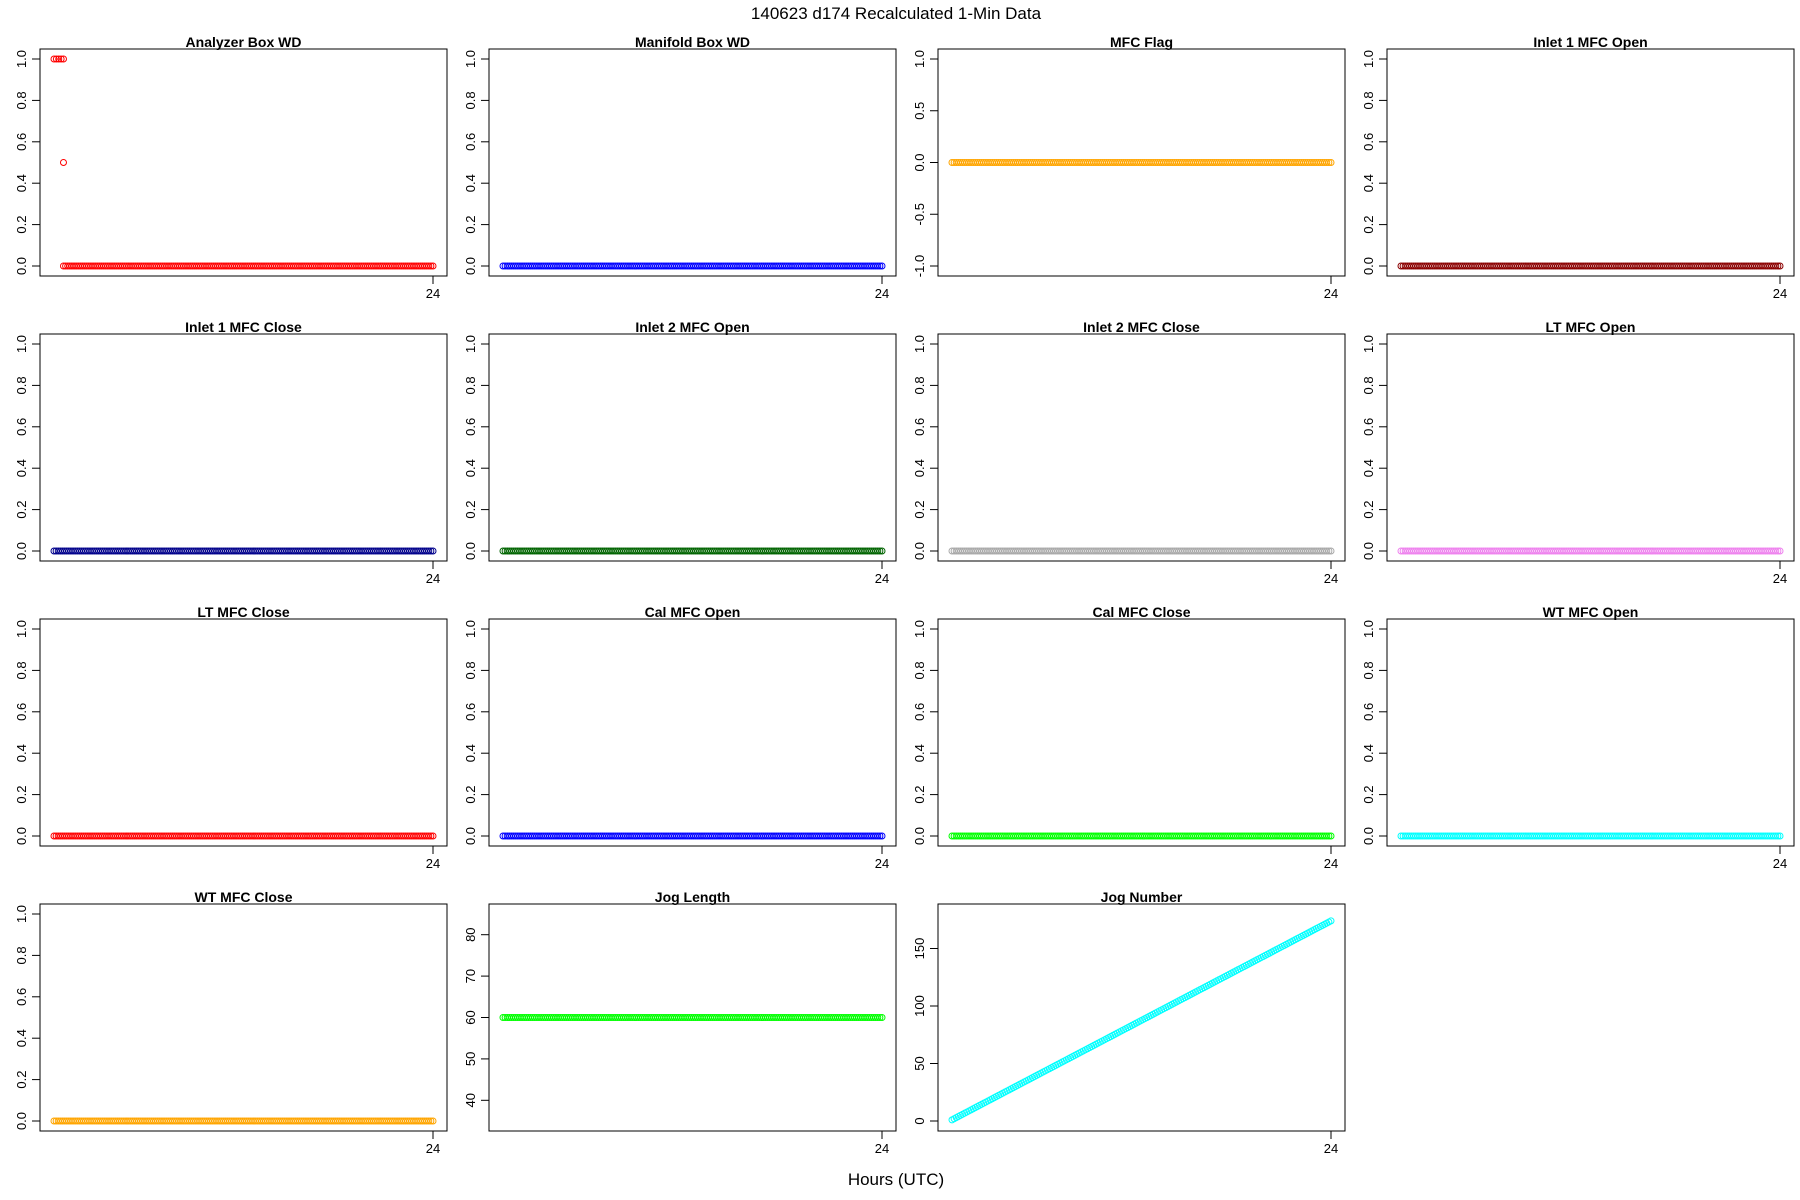 This screenshot has width=1800, height=1200. I want to click on y-tick-label: 50, so click(470, 1059).